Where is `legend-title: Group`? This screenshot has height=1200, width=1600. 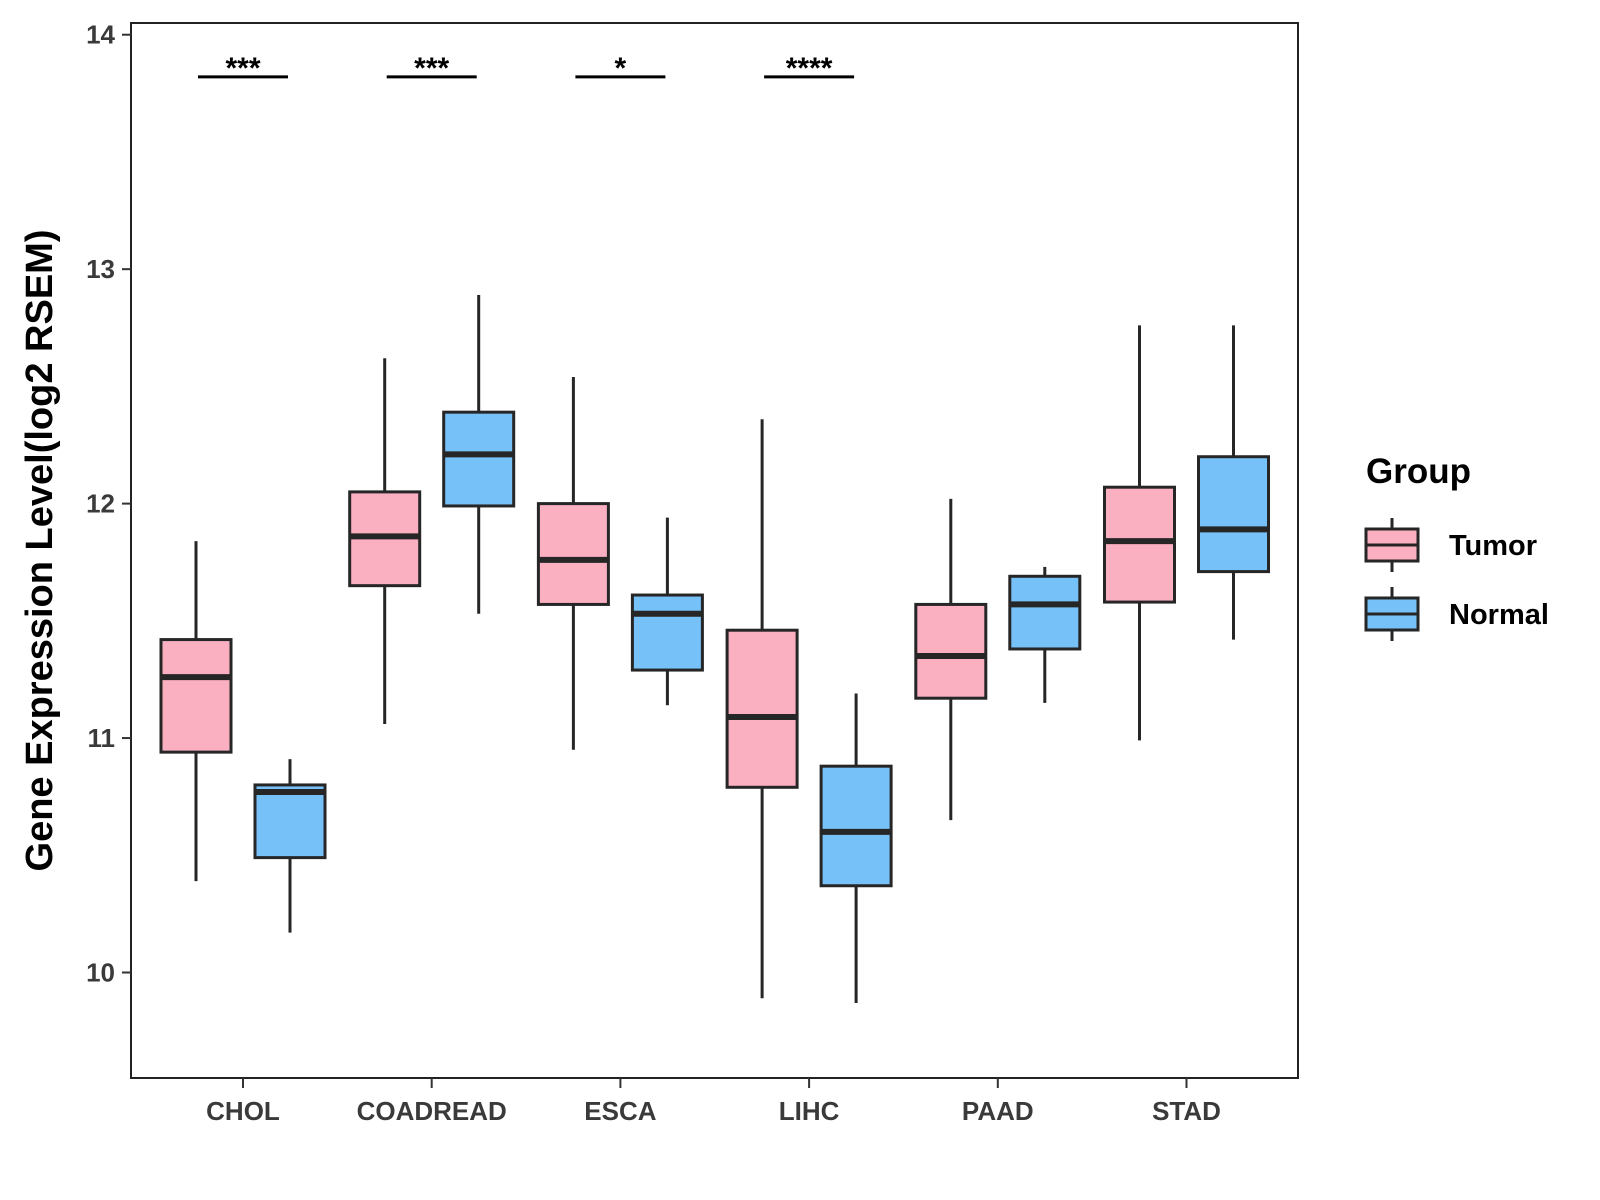
legend-title: Group is located at coordinates (1418, 471).